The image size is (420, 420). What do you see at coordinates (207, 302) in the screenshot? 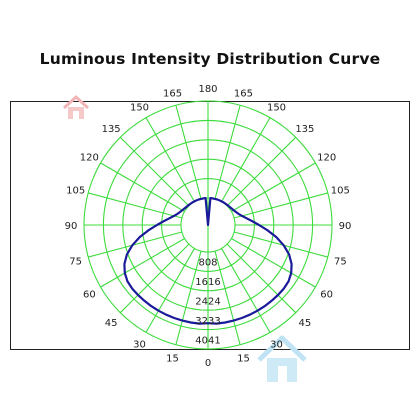
I see `radial-value-label: 2424` at bounding box center [207, 302].